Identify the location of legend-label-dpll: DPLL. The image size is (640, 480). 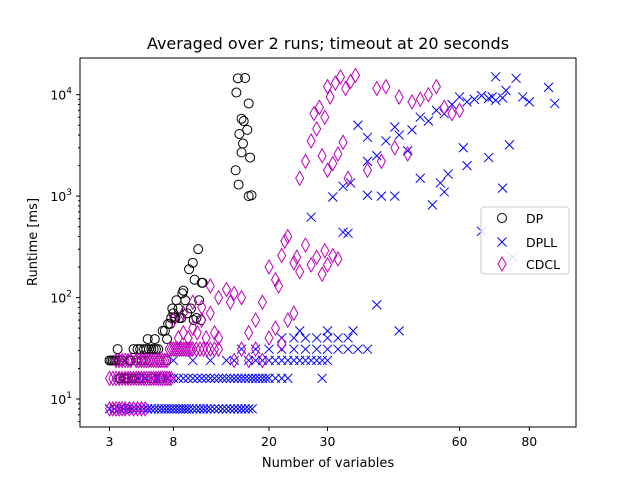
(541, 242).